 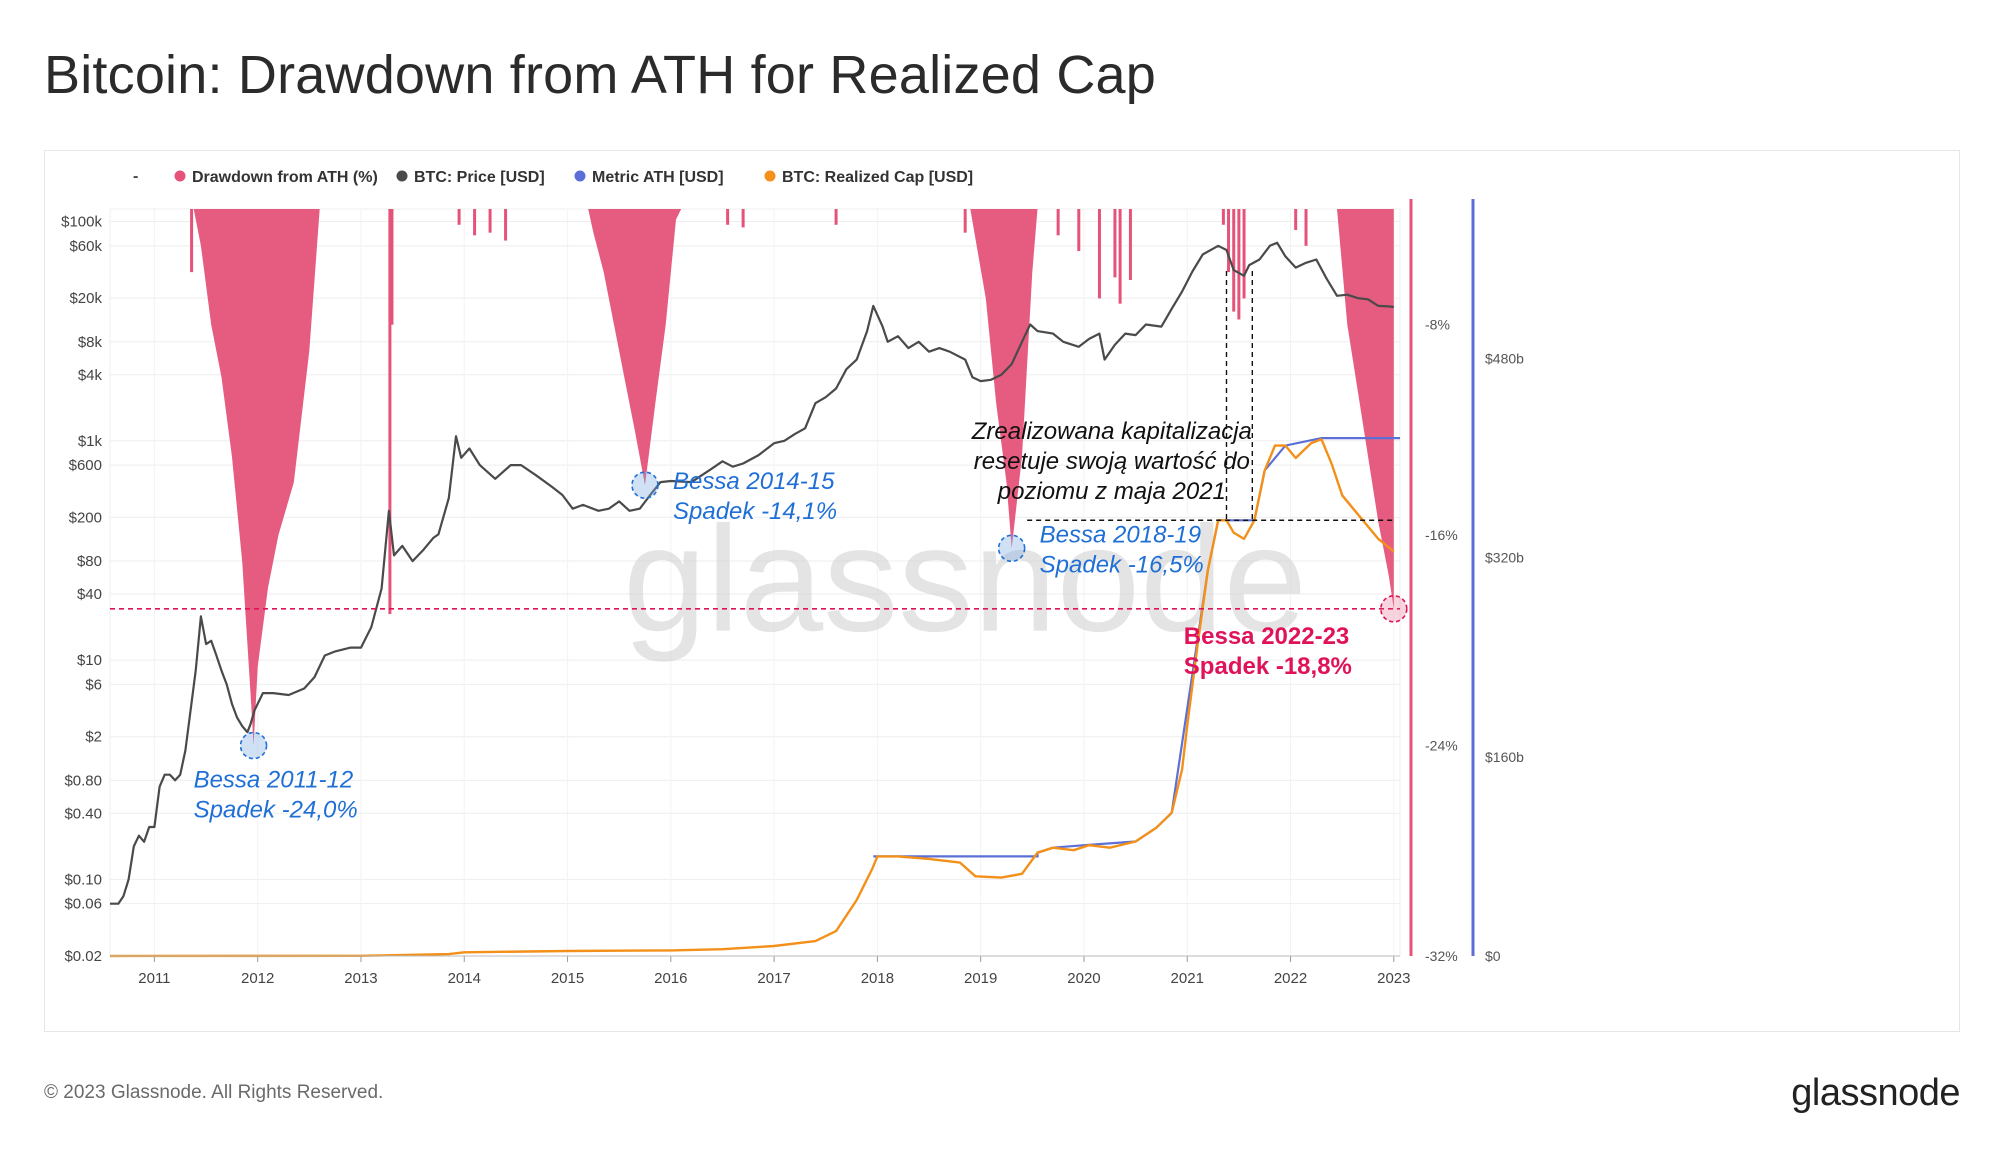 I want to click on y-tick-label: $2, so click(x=93, y=737).